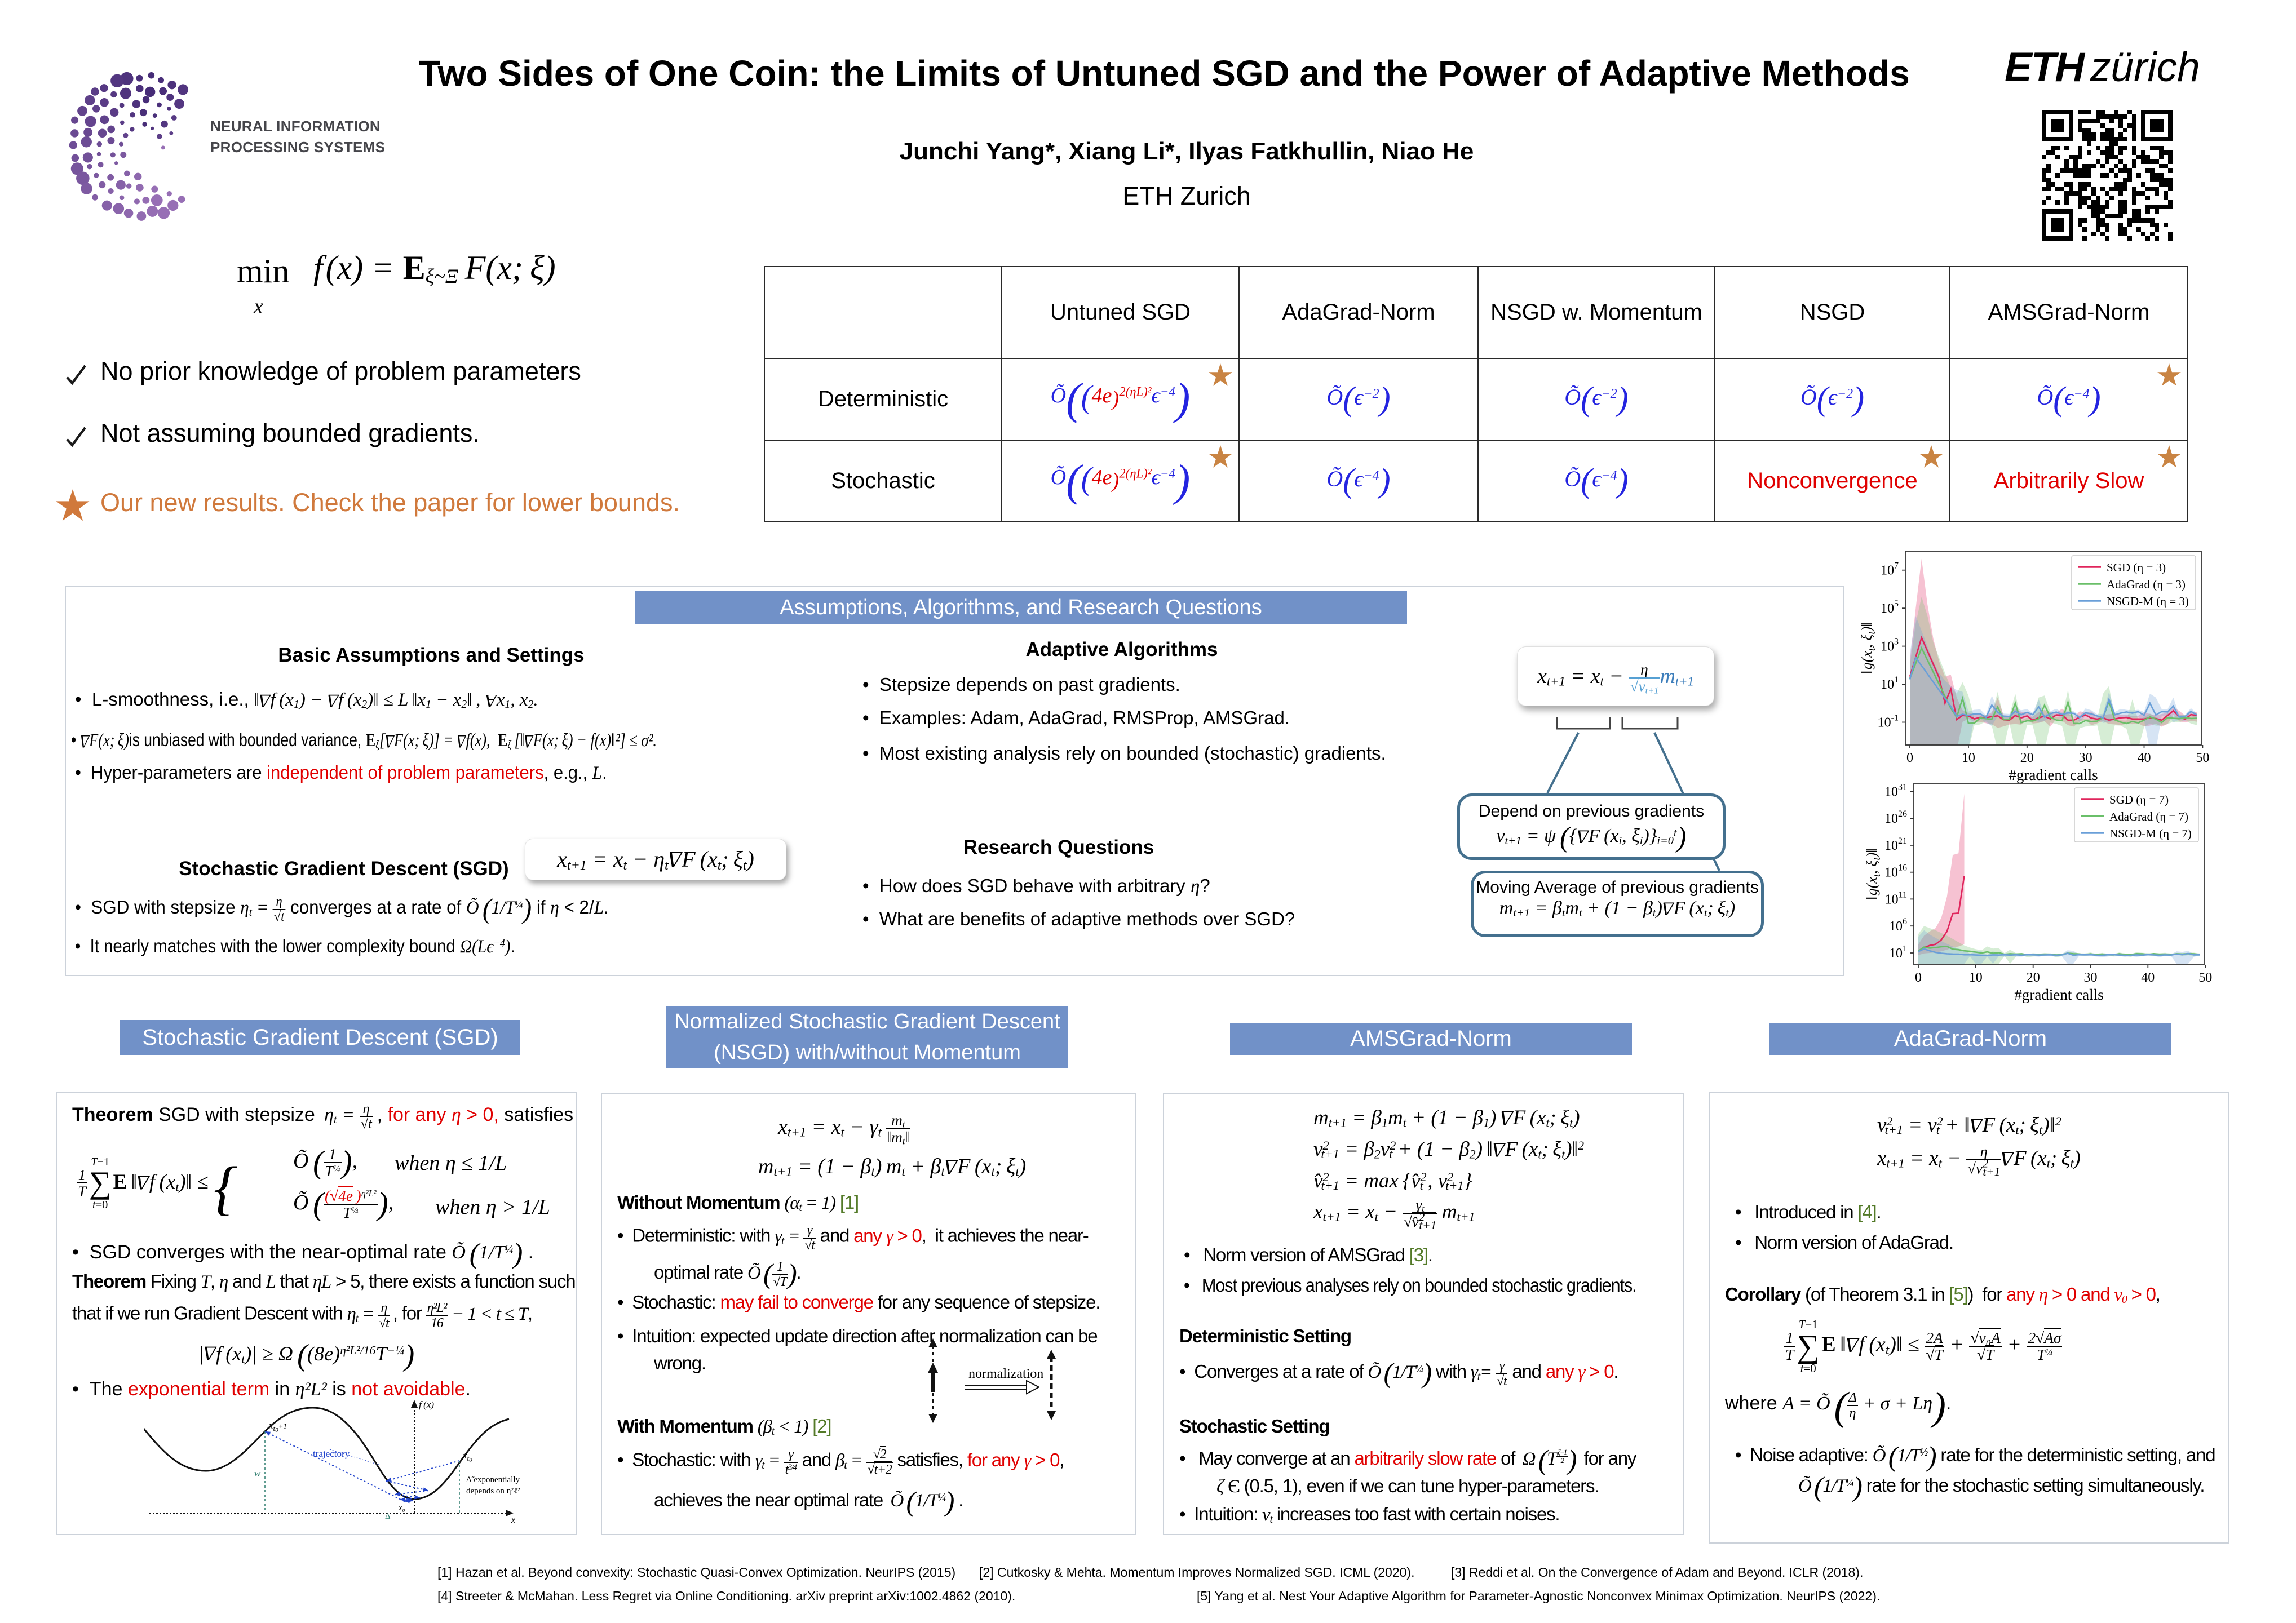 Image resolution: width=2296 pixels, height=1623 pixels. Describe the element at coordinates (1895, 790) in the screenshot. I see `svg-text: 10³¹` at that location.